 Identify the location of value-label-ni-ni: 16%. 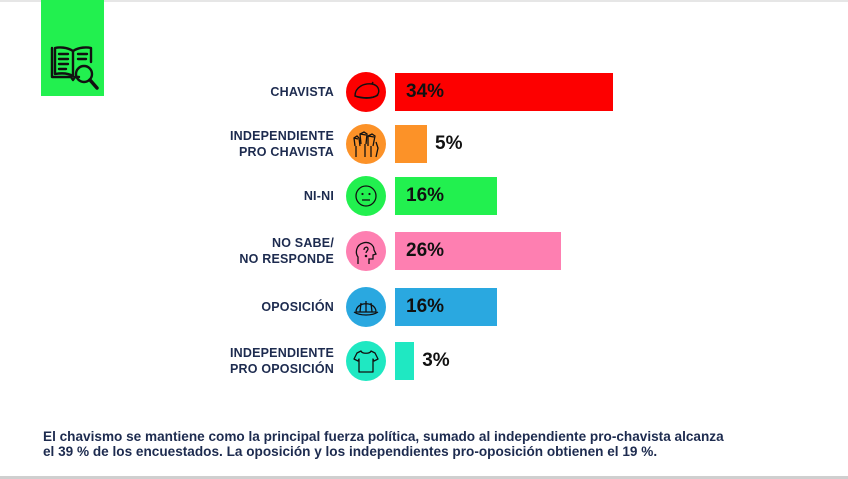
(425, 195).